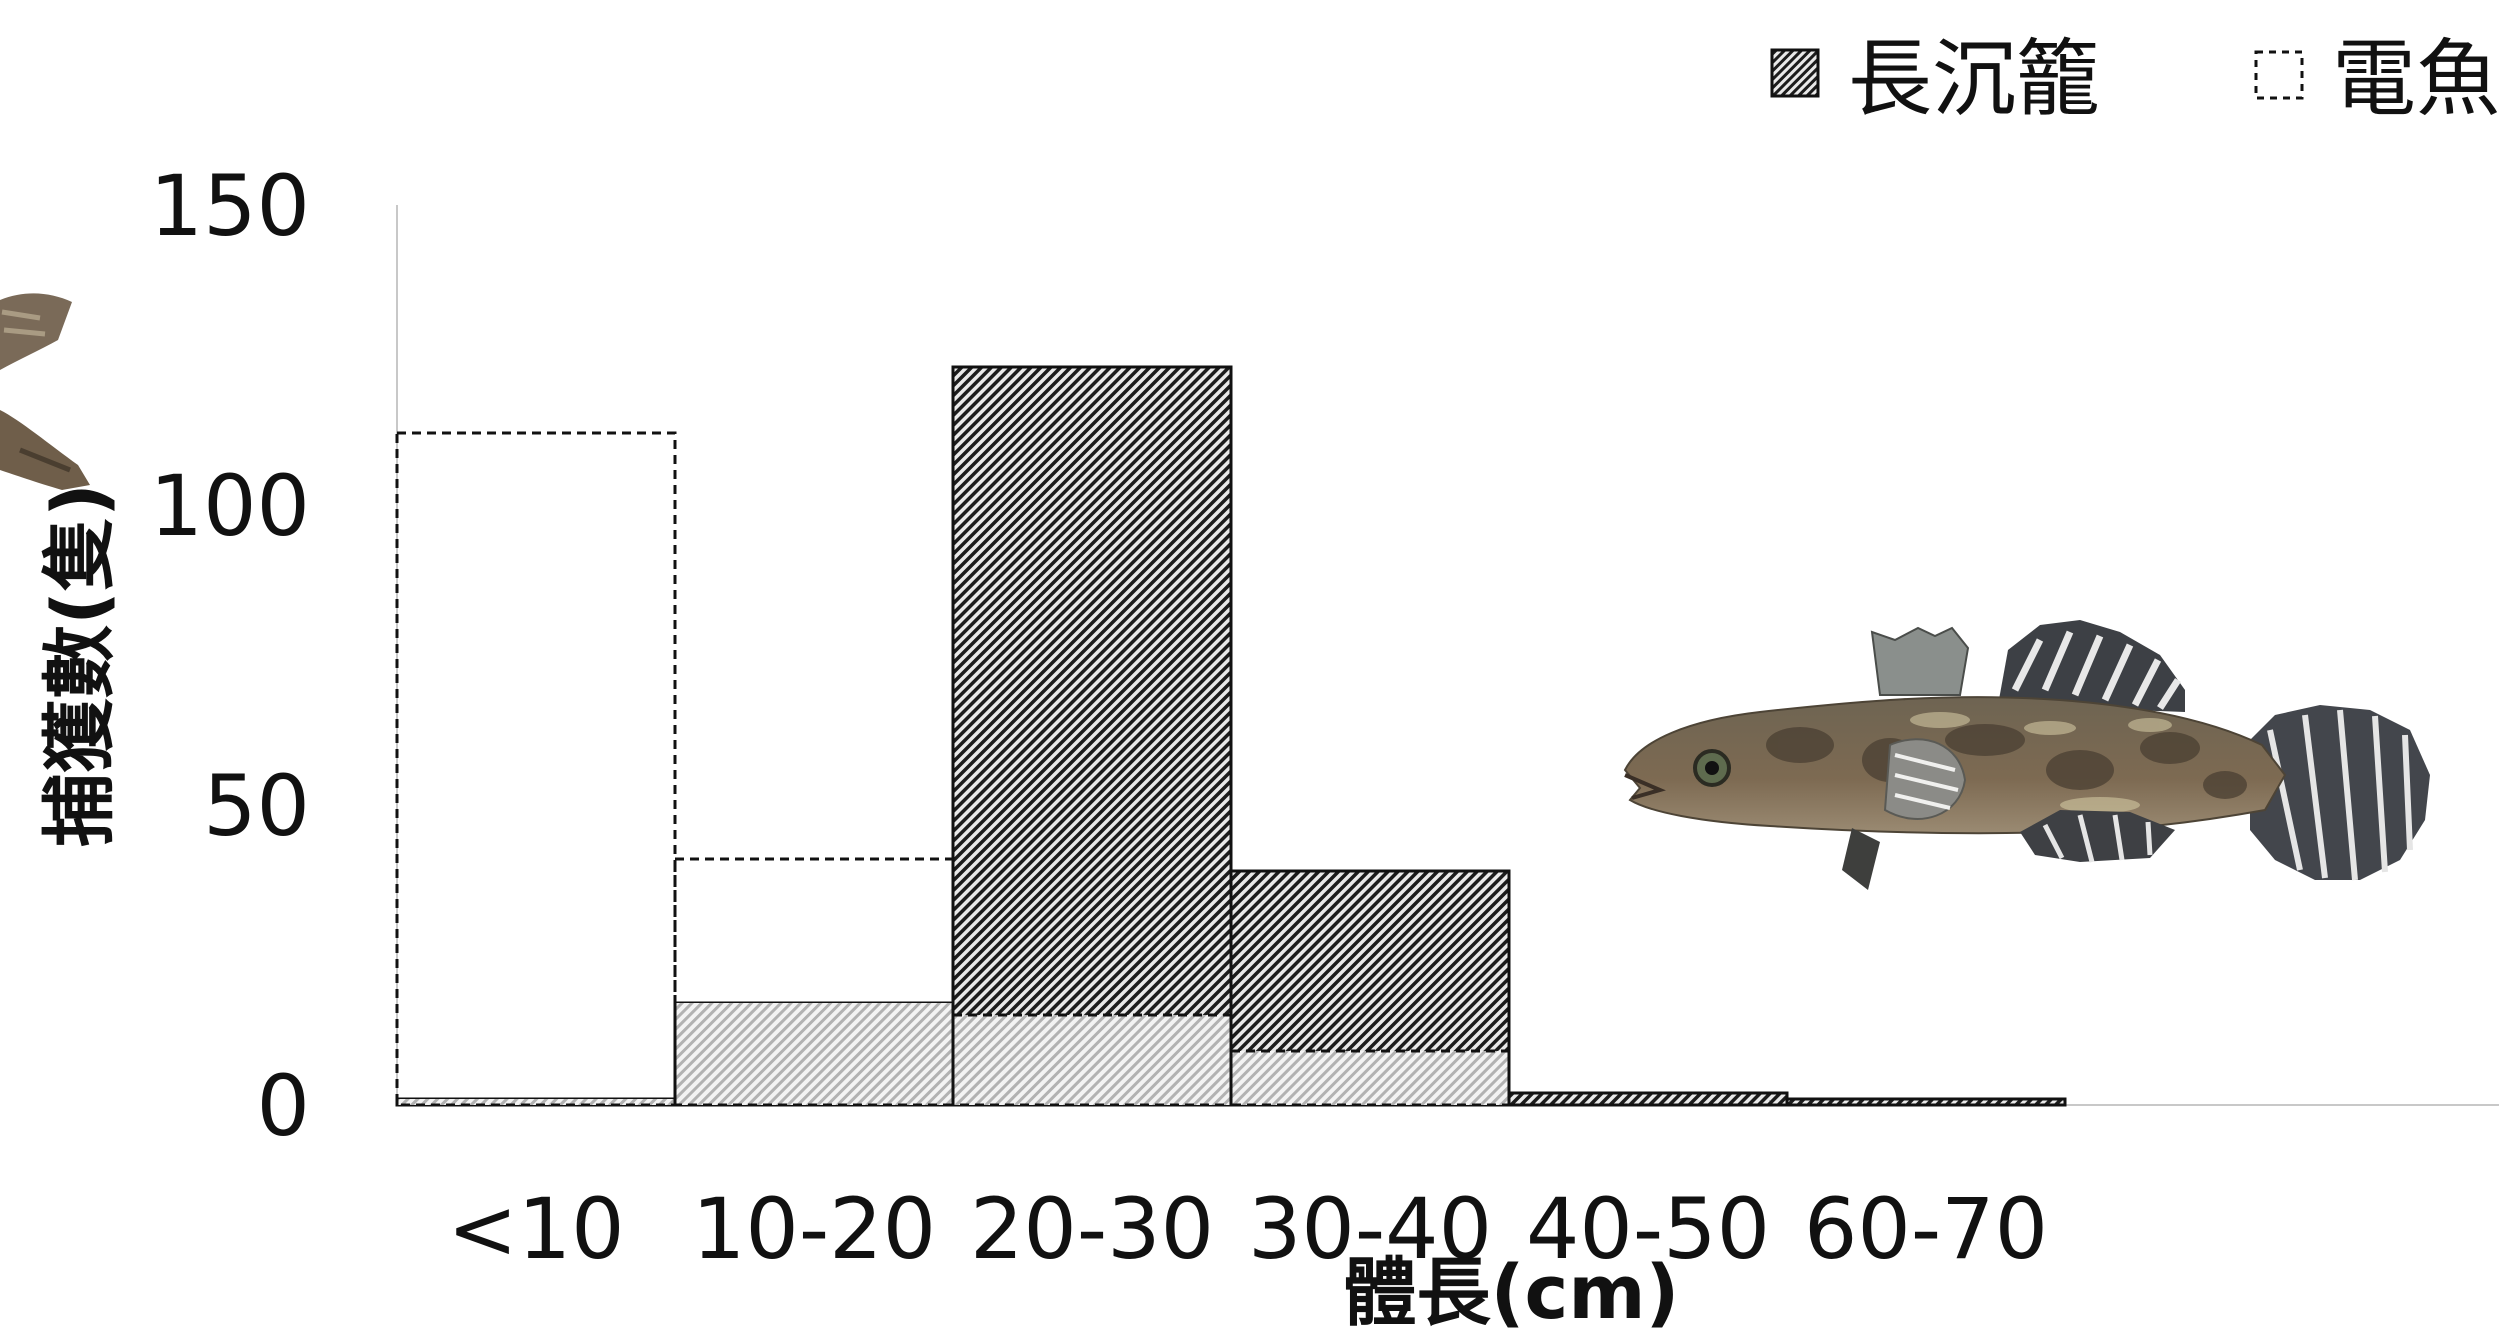 This screenshot has height=1333, width=2499. Describe the element at coordinates (1370, 1229) in the screenshot. I see `x-tick-label: 30-40` at that location.